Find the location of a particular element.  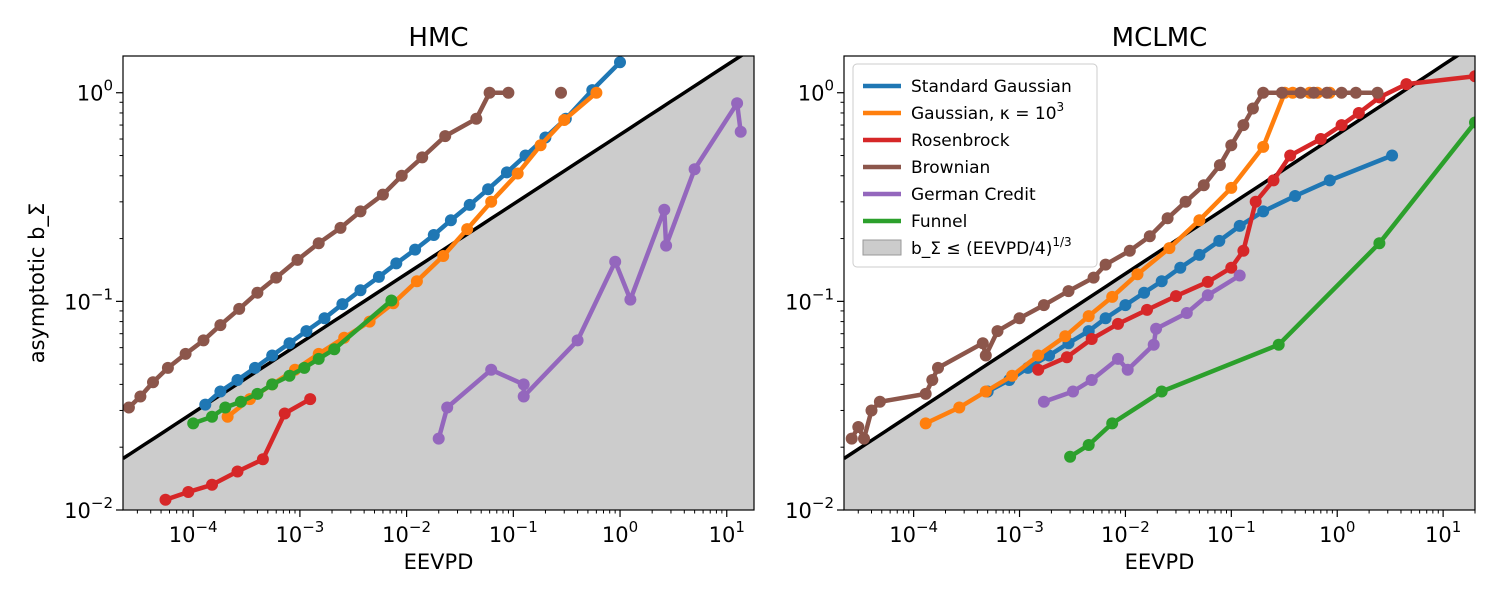

x-tick-label: 10⁰ is located at coordinates (1337, 532).